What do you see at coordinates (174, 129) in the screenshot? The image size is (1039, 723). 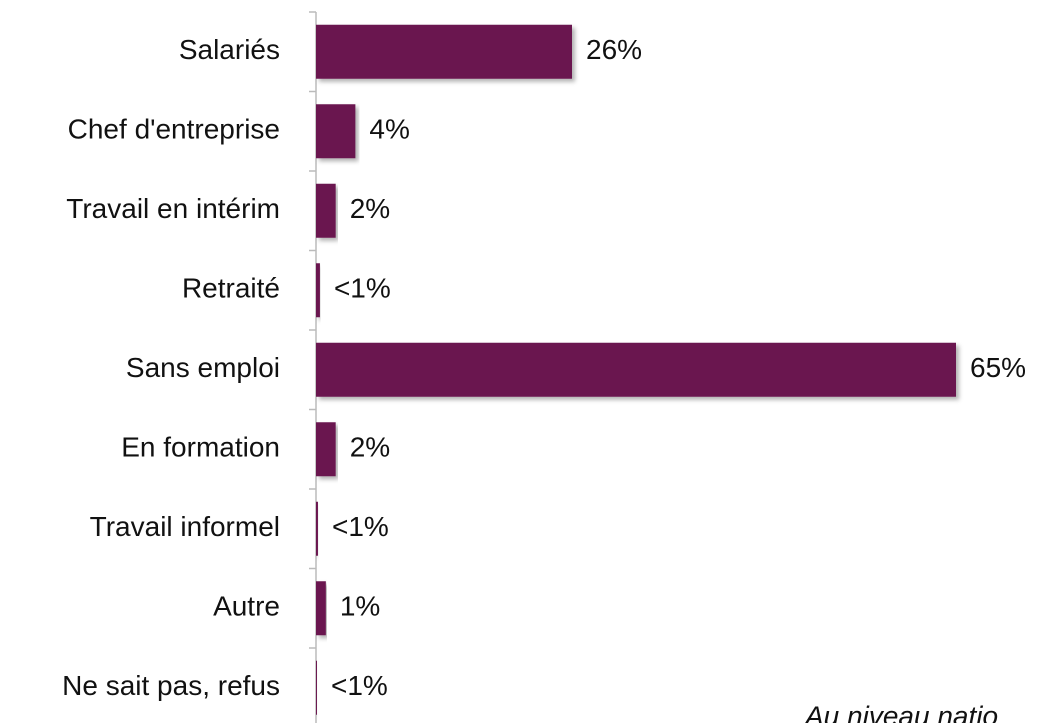 I see `category-label: Chef d'entreprise` at bounding box center [174, 129].